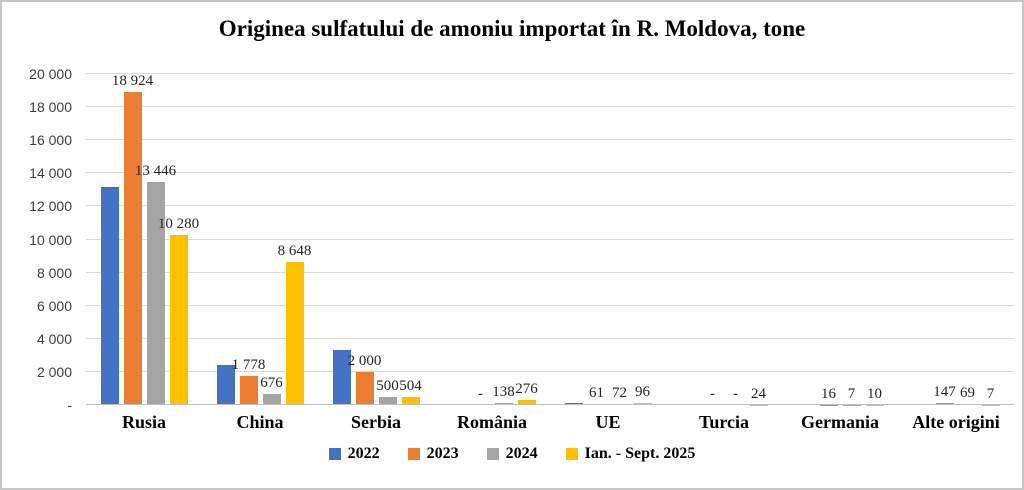 The image size is (1024, 490). Describe the element at coordinates (178, 223) in the screenshot. I see `bar-data-label: 10 280` at that location.